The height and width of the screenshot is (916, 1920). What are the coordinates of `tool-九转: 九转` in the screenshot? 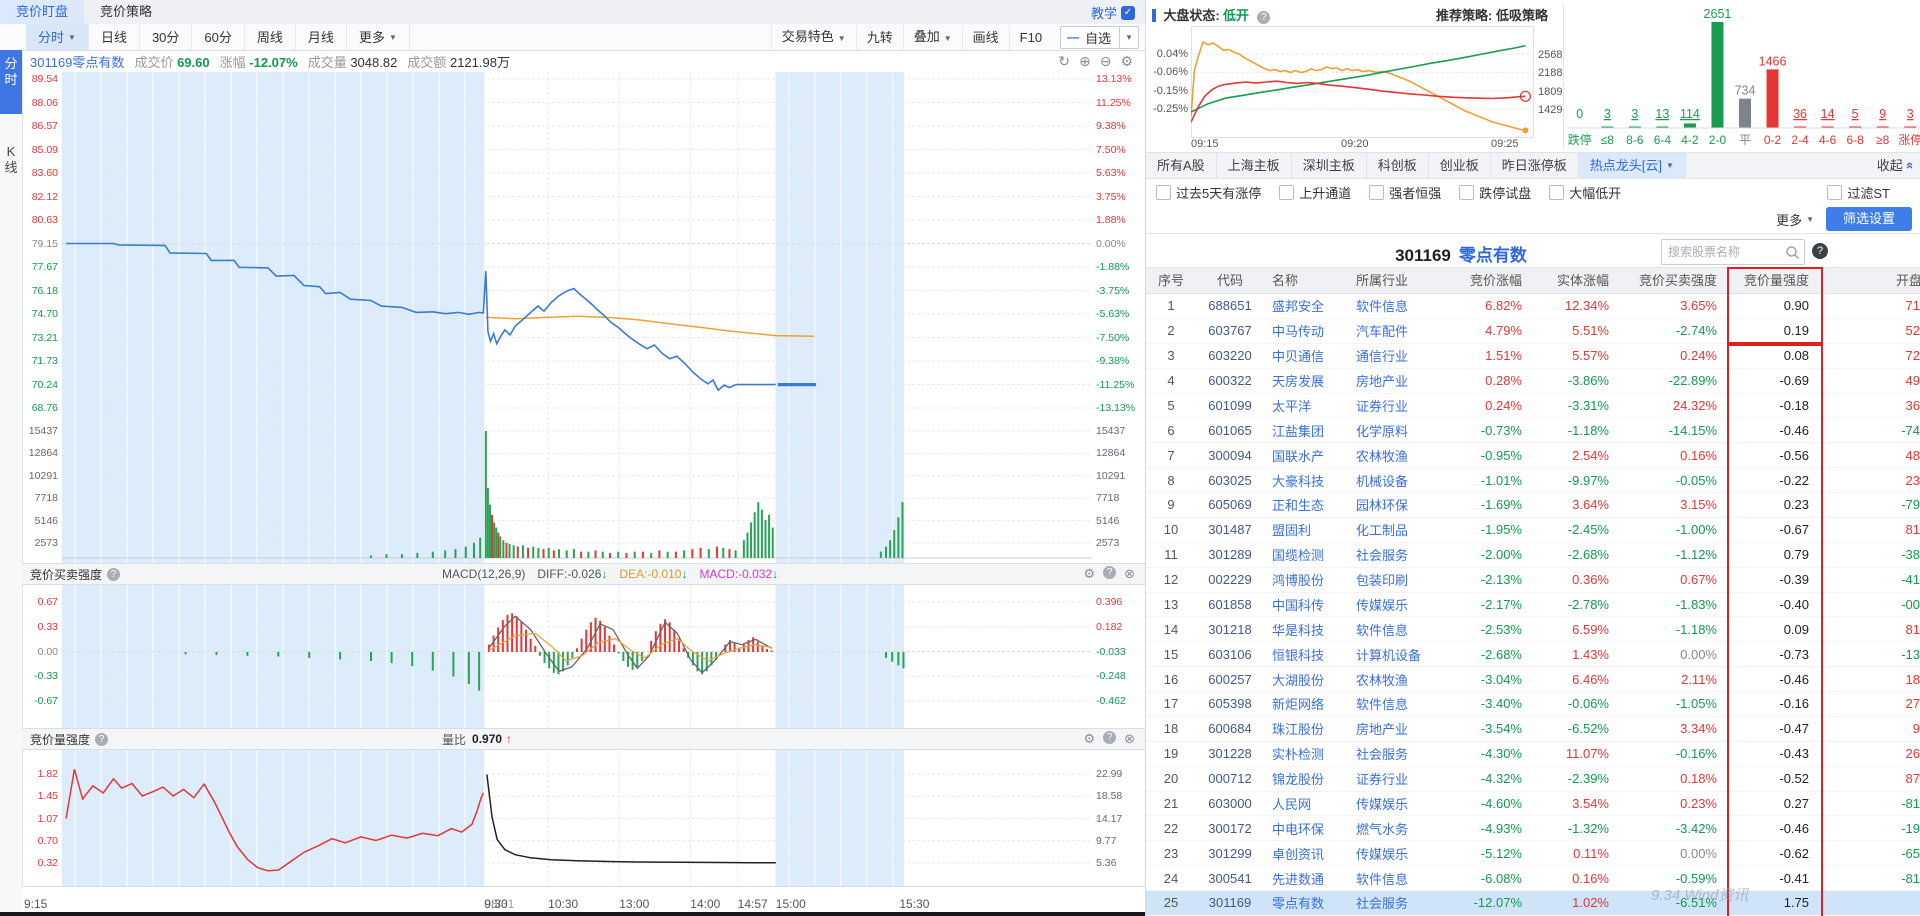 It's located at (879, 37).